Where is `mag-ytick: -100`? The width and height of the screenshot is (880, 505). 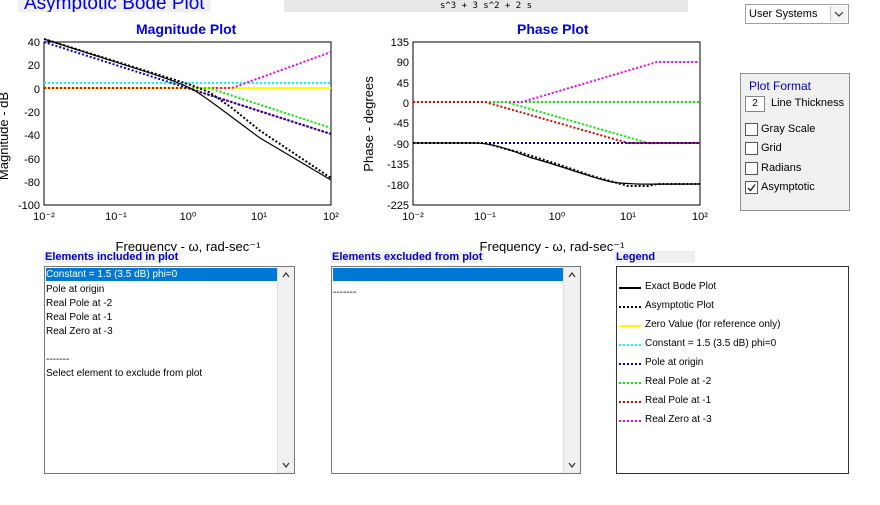
mag-ytick: -100 is located at coordinates (29, 206).